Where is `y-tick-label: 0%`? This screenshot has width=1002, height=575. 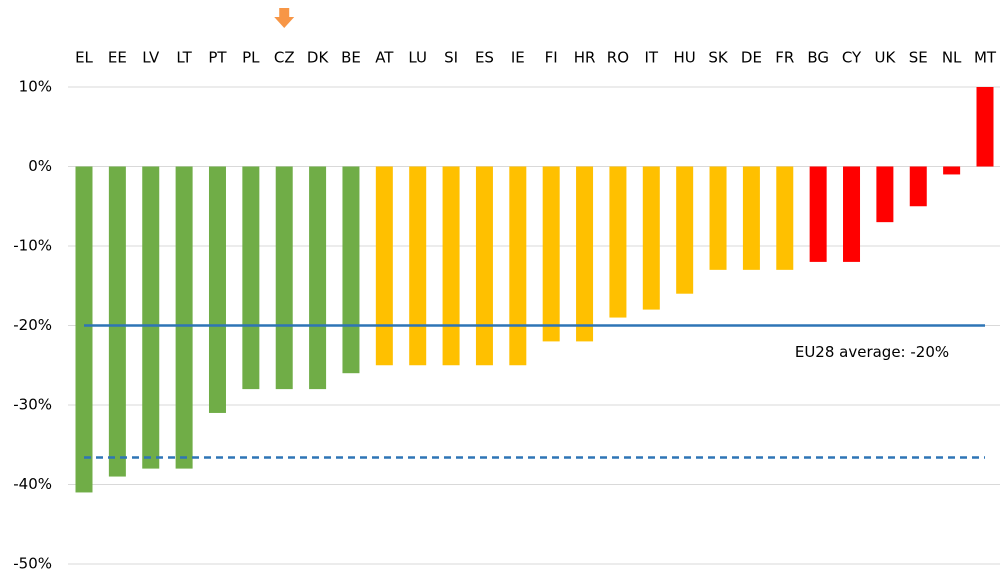
y-tick-label: 0% is located at coordinates (40, 166).